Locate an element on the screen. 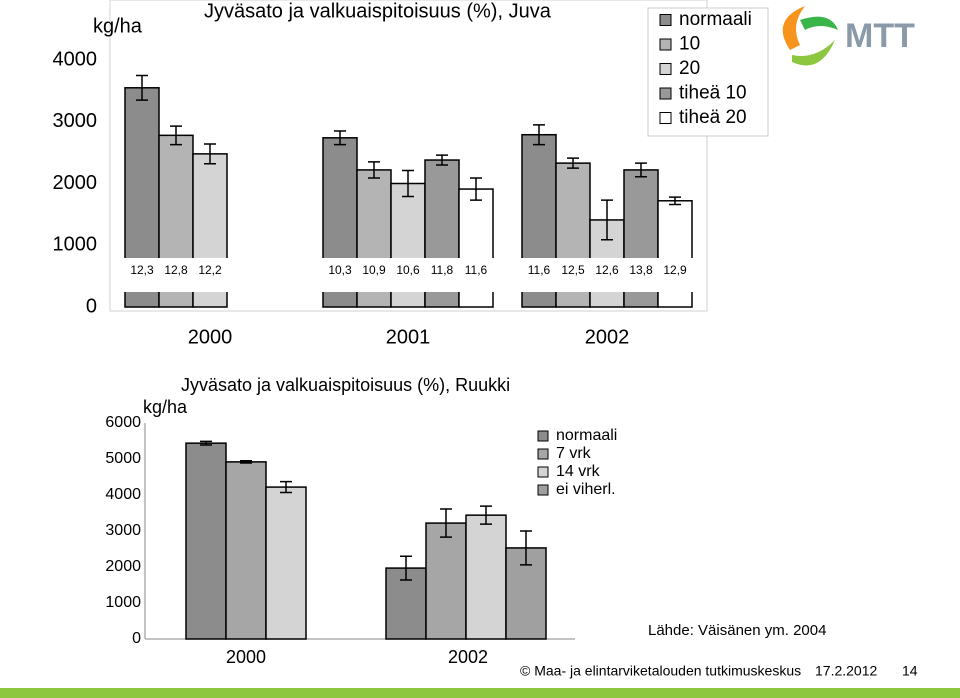 This screenshot has width=960, height=698. legend-label: 10 is located at coordinates (689, 44).